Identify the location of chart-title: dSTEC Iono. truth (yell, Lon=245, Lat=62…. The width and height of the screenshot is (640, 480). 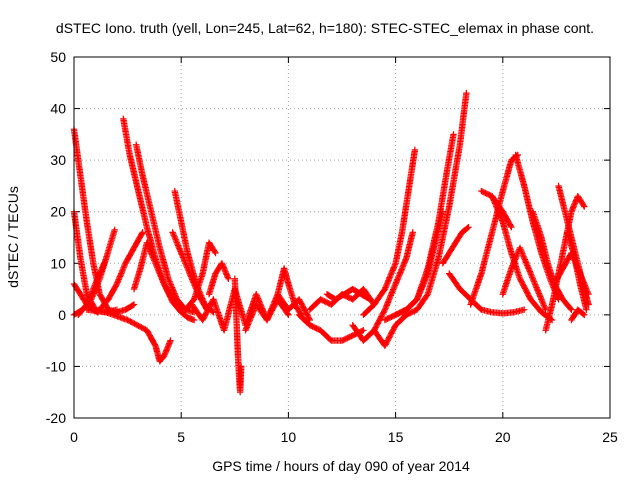
(325, 28).